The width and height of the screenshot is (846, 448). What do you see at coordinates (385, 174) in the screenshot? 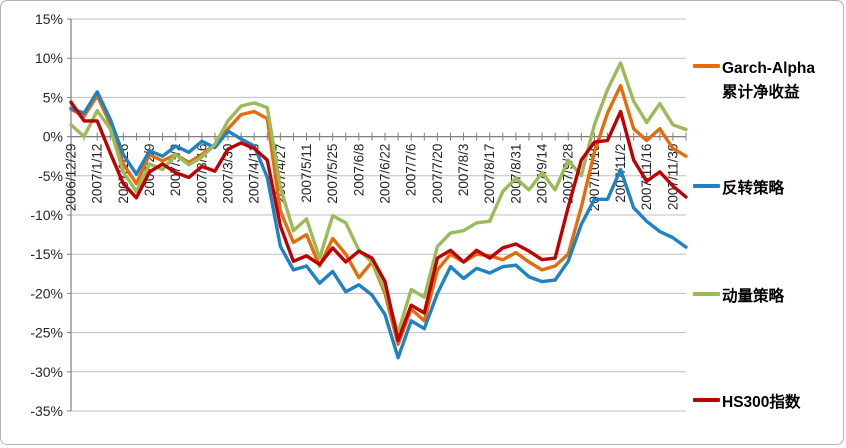
I see `x-tick-label: 2007/6/22` at bounding box center [385, 174].